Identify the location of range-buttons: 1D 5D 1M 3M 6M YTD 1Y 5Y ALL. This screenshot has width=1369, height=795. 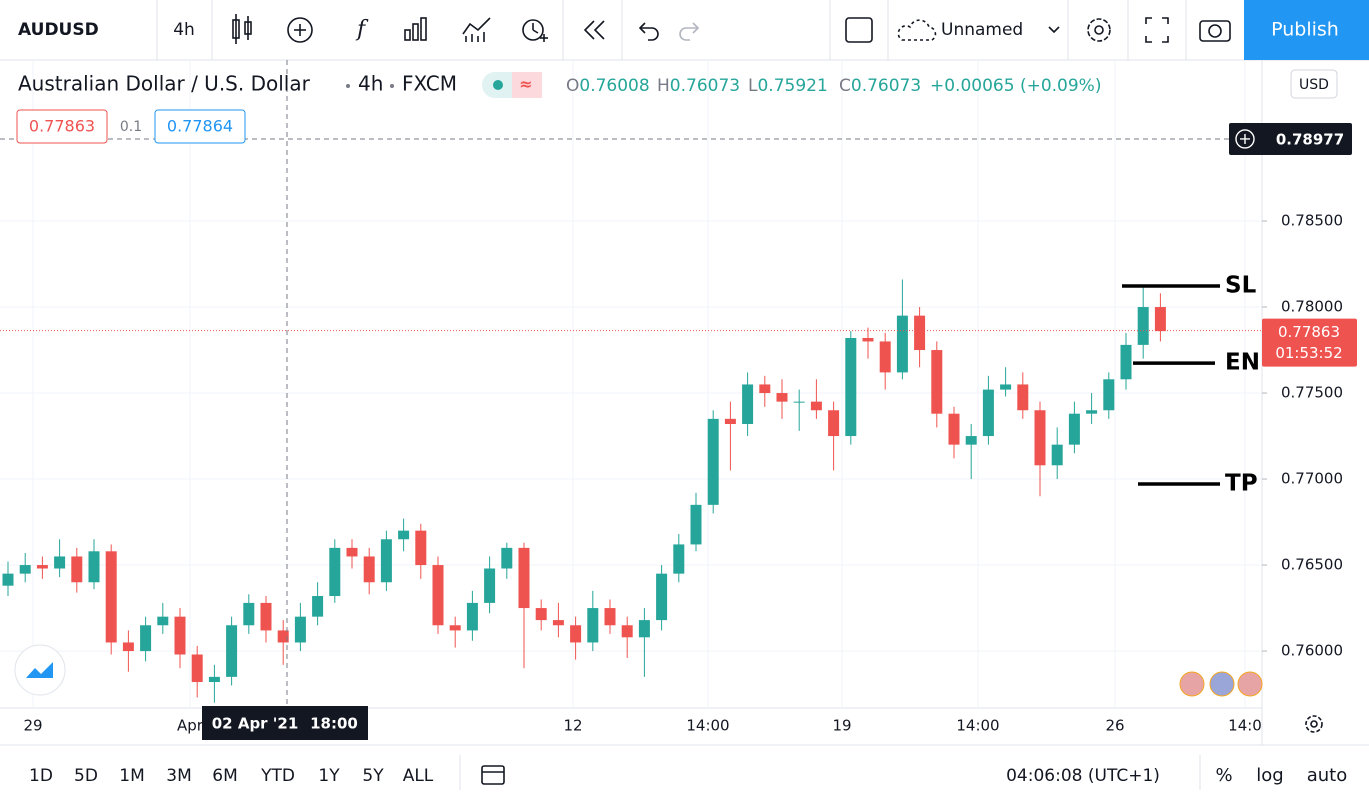
(231, 776).